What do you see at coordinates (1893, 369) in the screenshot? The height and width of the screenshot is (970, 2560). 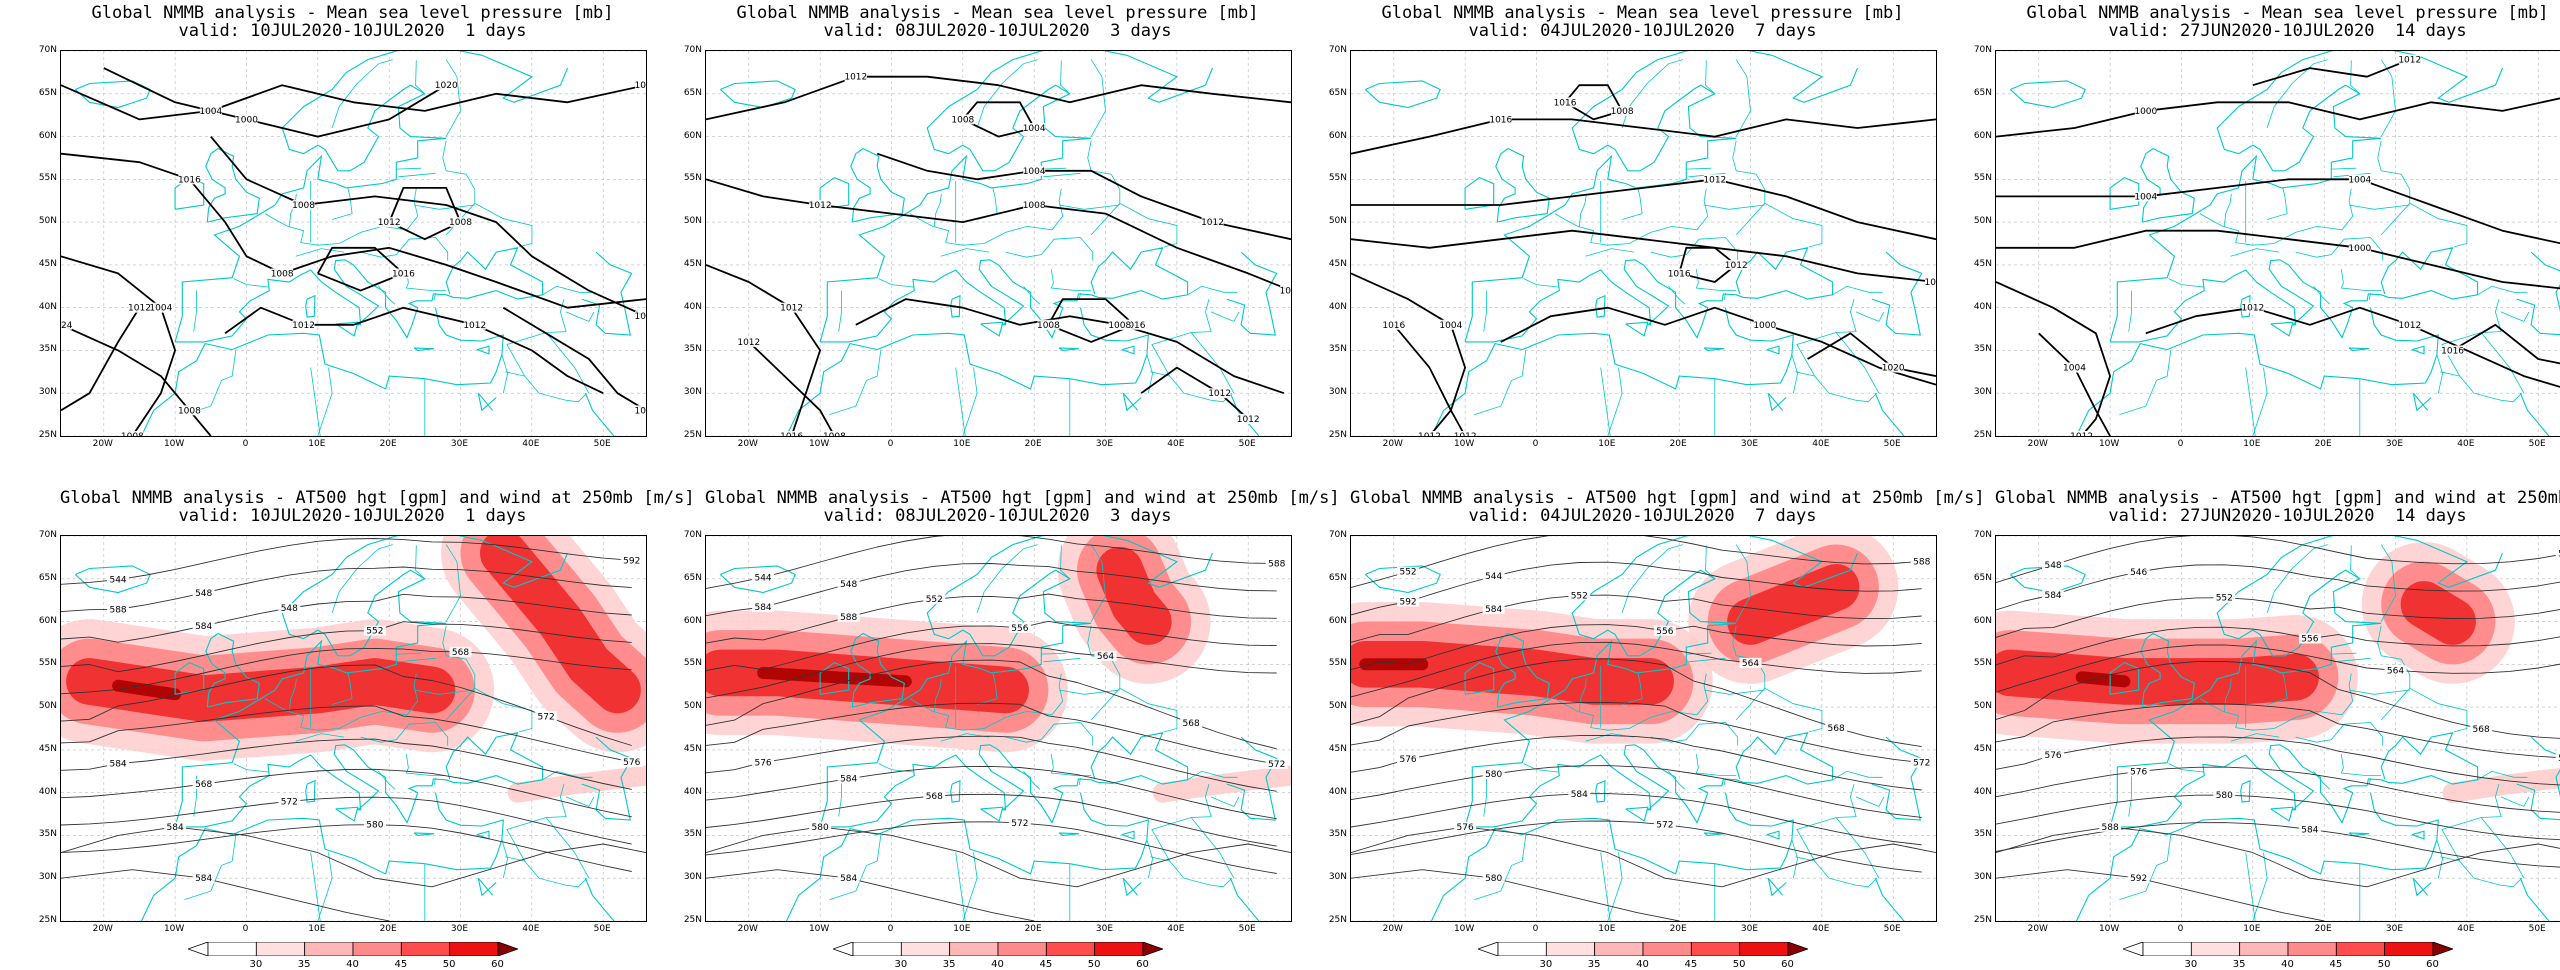 I see `contour-label: 1020` at bounding box center [1893, 369].